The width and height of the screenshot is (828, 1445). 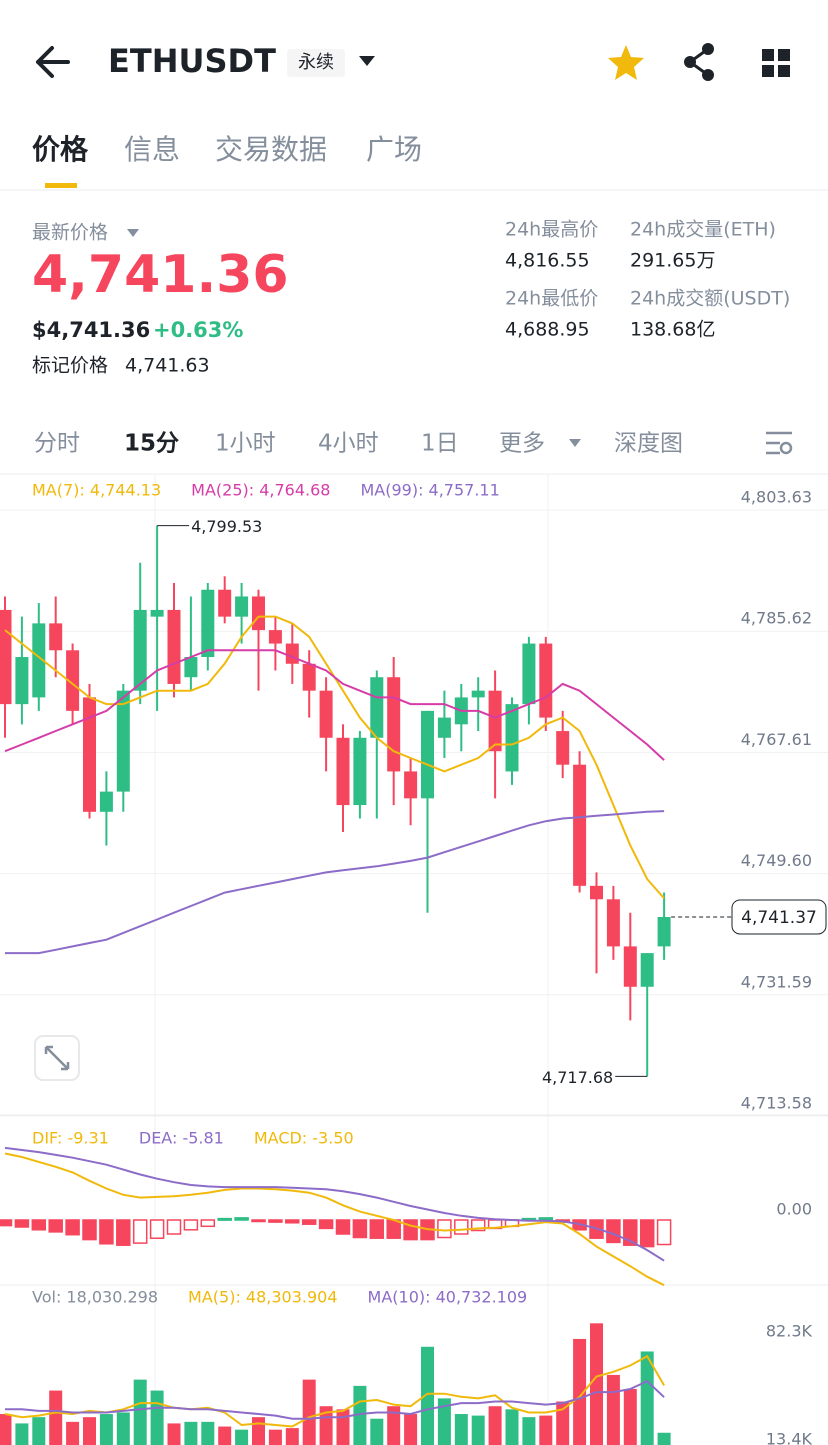 What do you see at coordinates (699, 62) in the screenshot?
I see `share-button` at bounding box center [699, 62].